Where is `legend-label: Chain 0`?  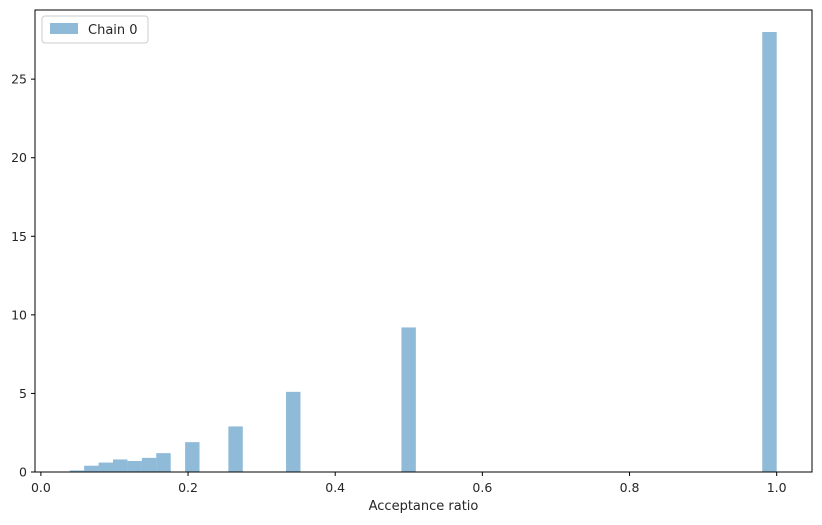
legend-label: Chain 0 is located at coordinates (113, 30).